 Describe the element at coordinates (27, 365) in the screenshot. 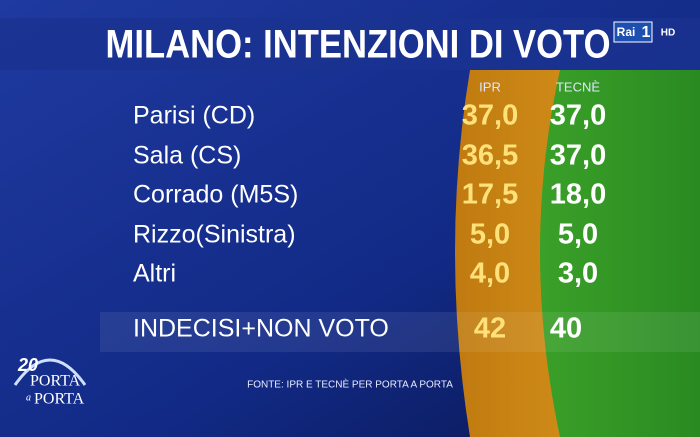

I see `logo-number: 20` at that location.